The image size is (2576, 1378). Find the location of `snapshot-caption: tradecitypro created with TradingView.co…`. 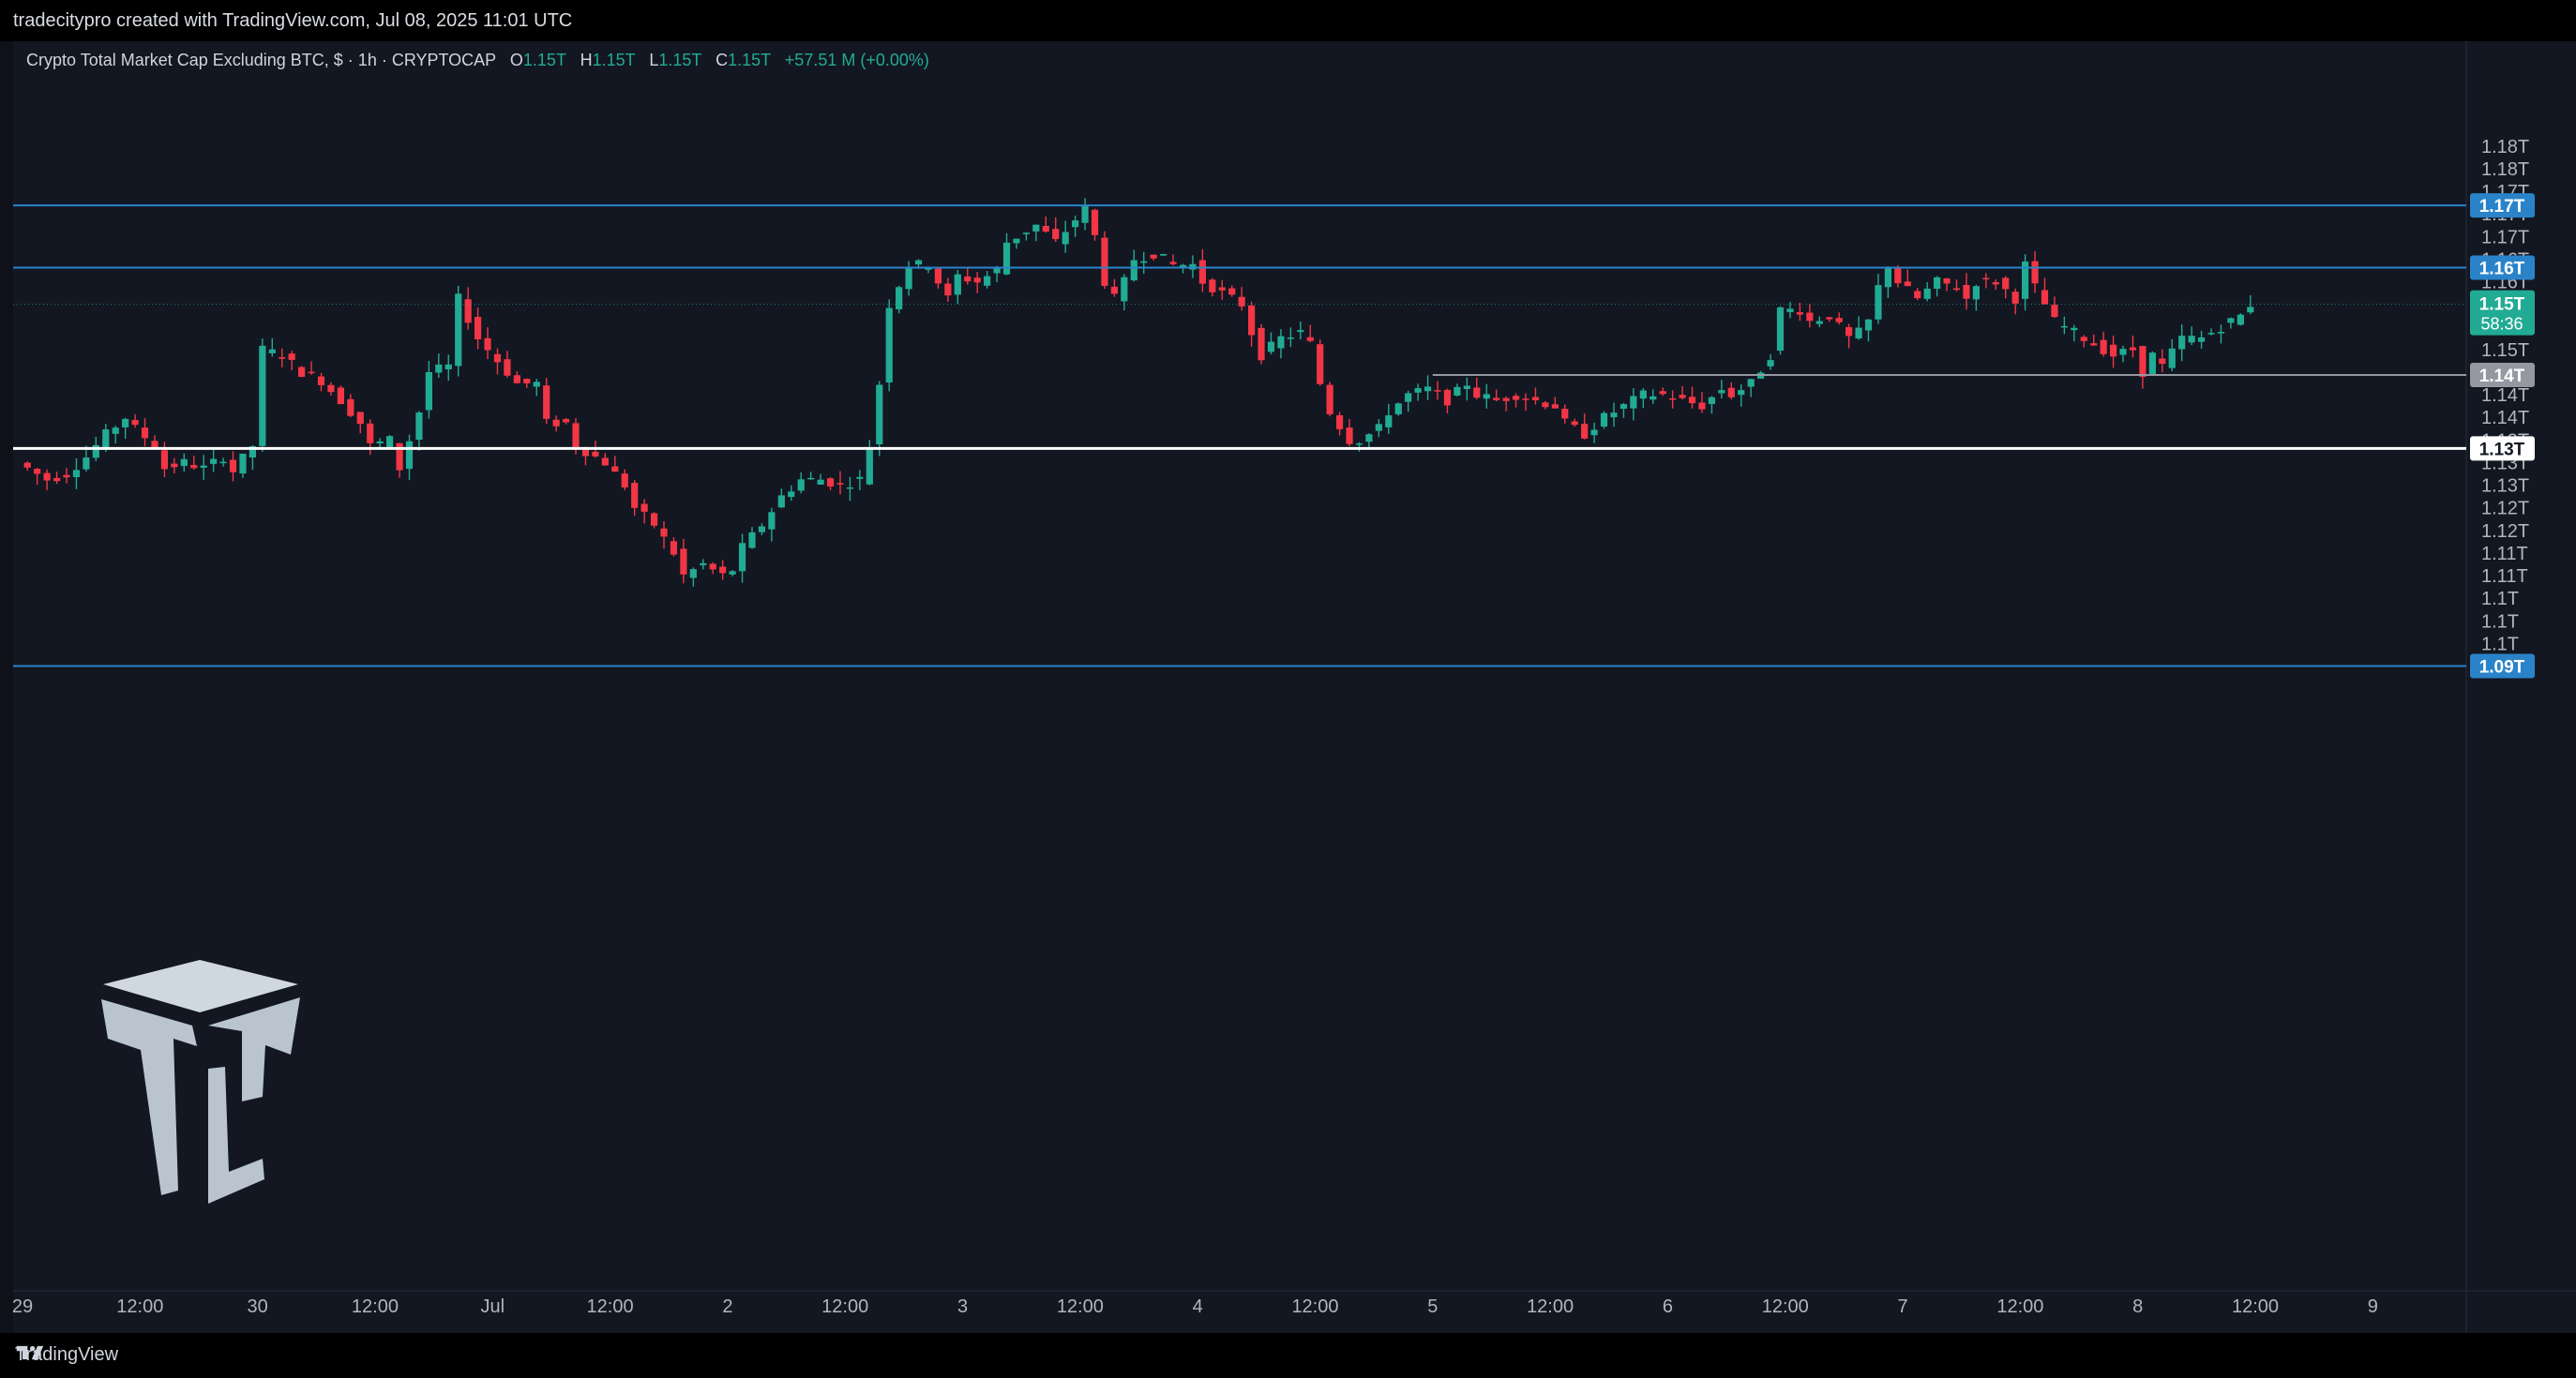

snapshot-caption: tradecitypro created with TradingView.co… is located at coordinates (1288, 20).